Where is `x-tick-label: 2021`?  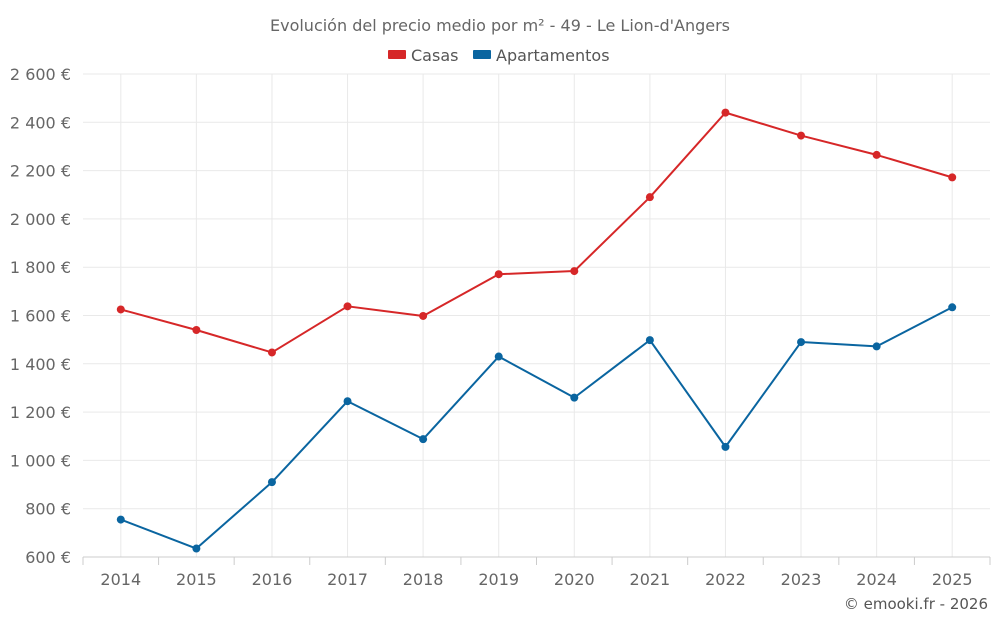 x-tick-label: 2021 is located at coordinates (650, 579).